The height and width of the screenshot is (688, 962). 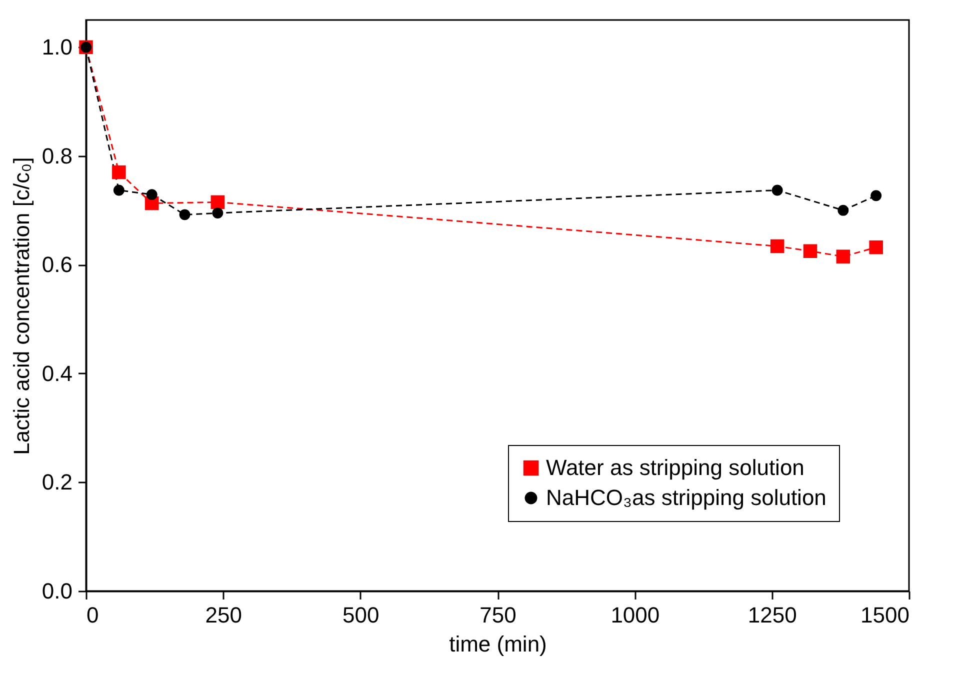 What do you see at coordinates (21, 306) in the screenshot?
I see `y-axis-title: Lactic acid concentration [c/c₀]` at bounding box center [21, 306].